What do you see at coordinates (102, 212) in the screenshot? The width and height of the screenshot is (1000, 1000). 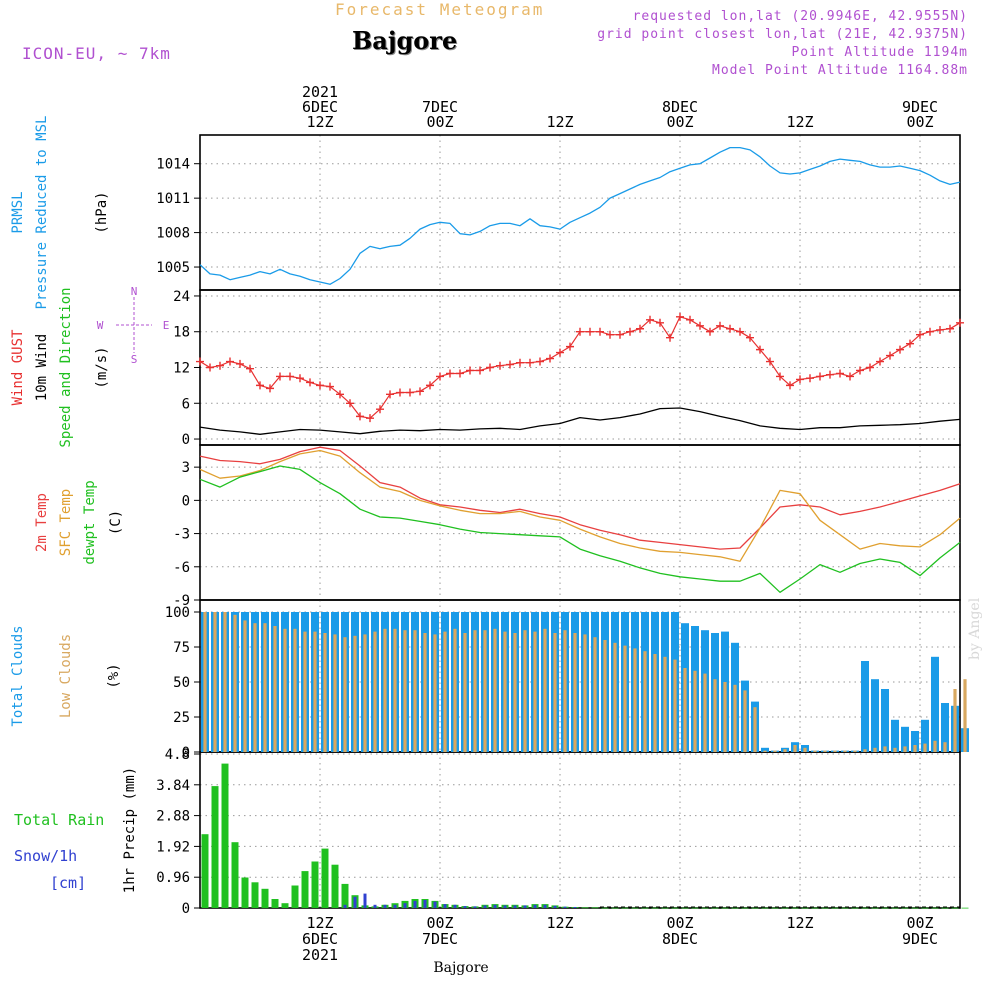 I see `pressure-unit-label: (hPa)` at bounding box center [102, 212].